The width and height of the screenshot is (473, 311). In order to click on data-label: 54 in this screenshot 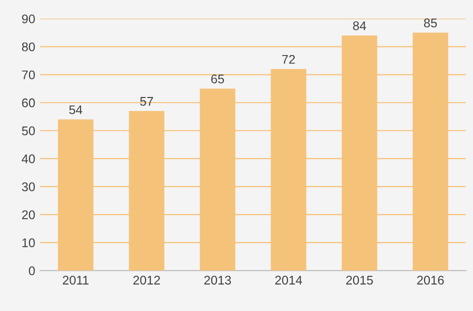, I will do `click(75, 109)`.